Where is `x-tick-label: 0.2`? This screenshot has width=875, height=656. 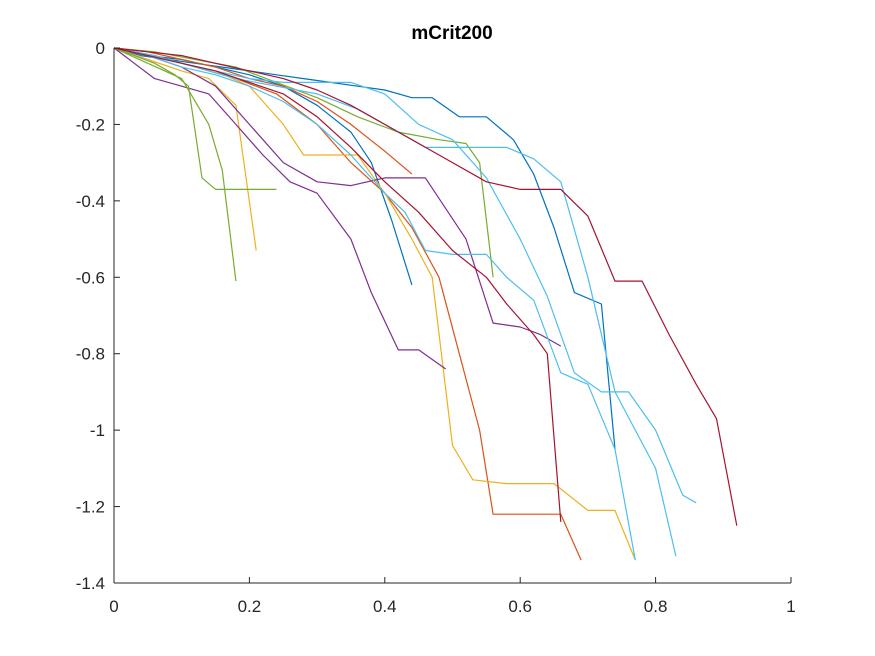 x-tick-label: 0.2 is located at coordinates (250, 606).